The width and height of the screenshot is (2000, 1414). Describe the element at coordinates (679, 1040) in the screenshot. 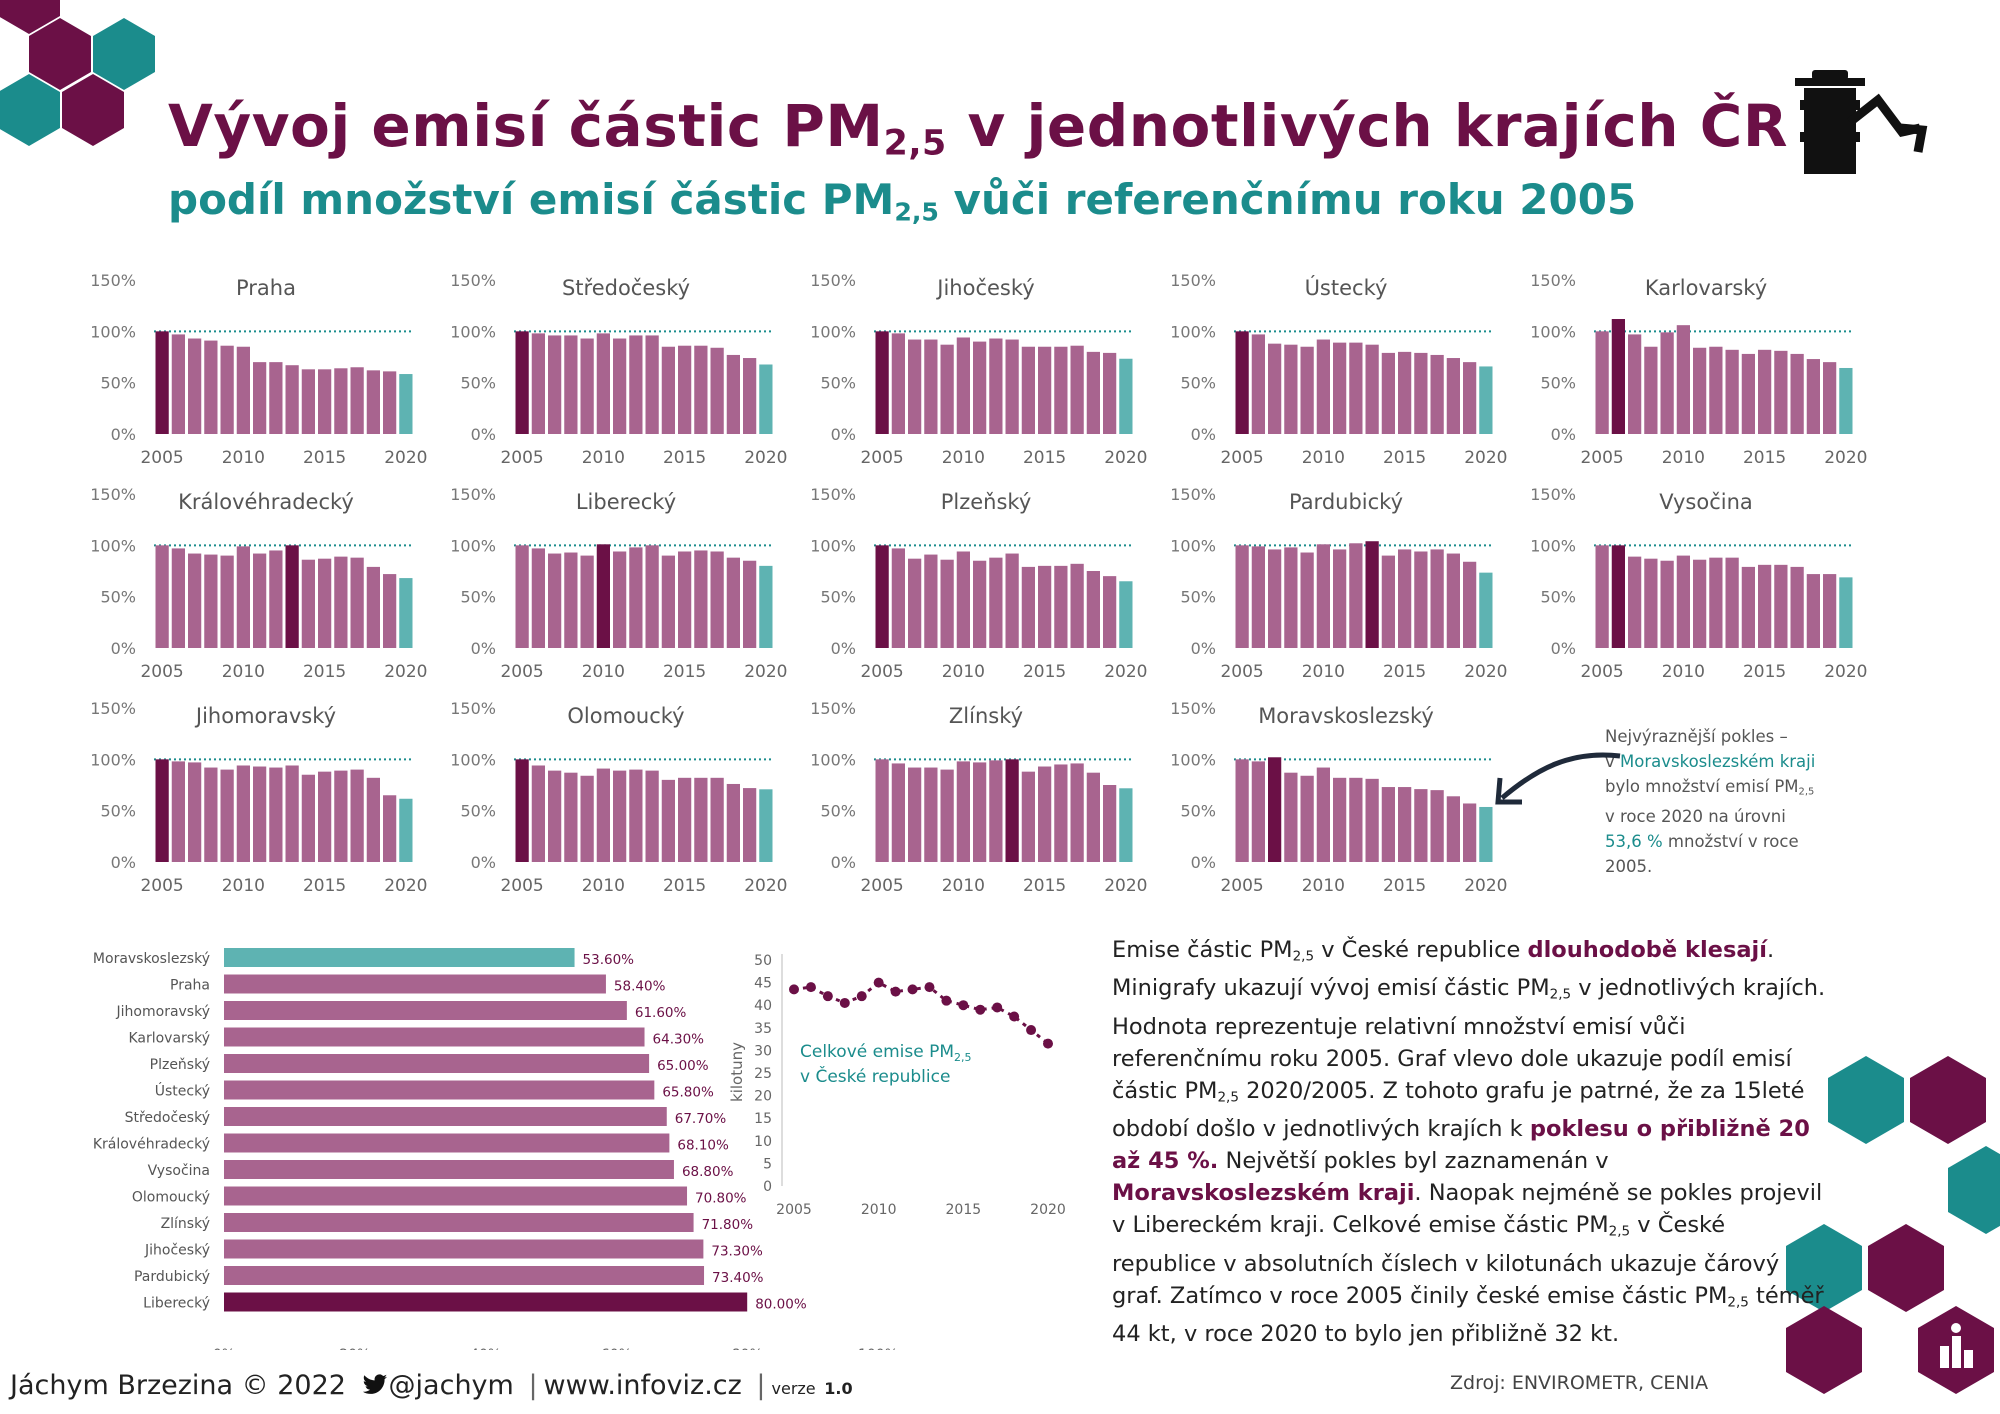

I see `hbar-value-label: 64.30%` at that location.